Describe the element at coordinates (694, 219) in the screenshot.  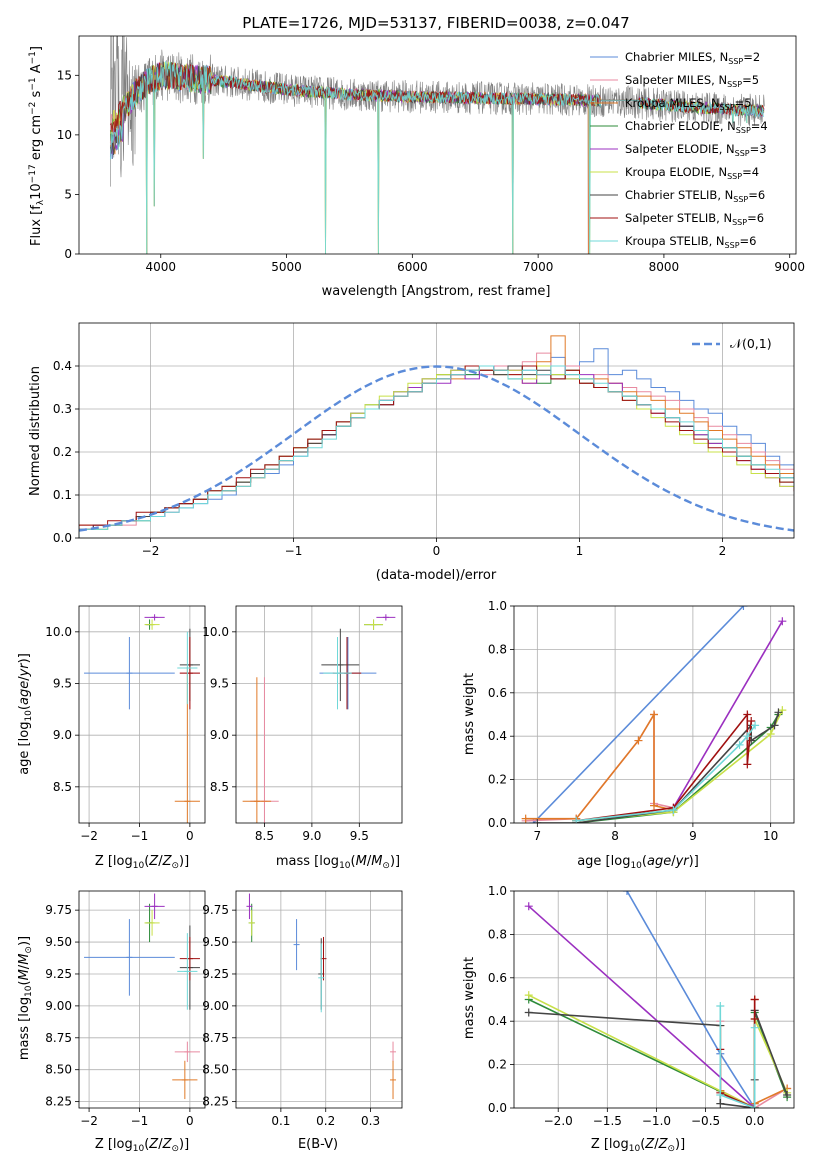
I see `legend-label: Salpeter STELIB, NSSP=6` at that location.